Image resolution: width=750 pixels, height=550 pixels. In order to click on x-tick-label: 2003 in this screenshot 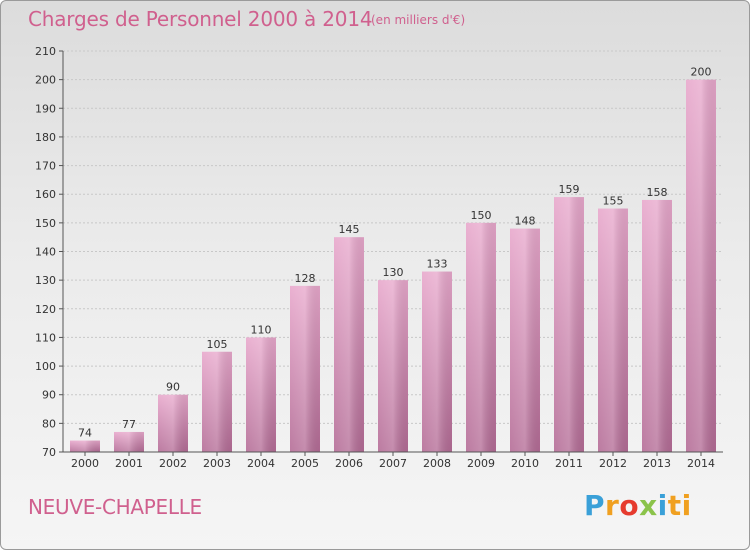, I will do `click(217, 463)`.